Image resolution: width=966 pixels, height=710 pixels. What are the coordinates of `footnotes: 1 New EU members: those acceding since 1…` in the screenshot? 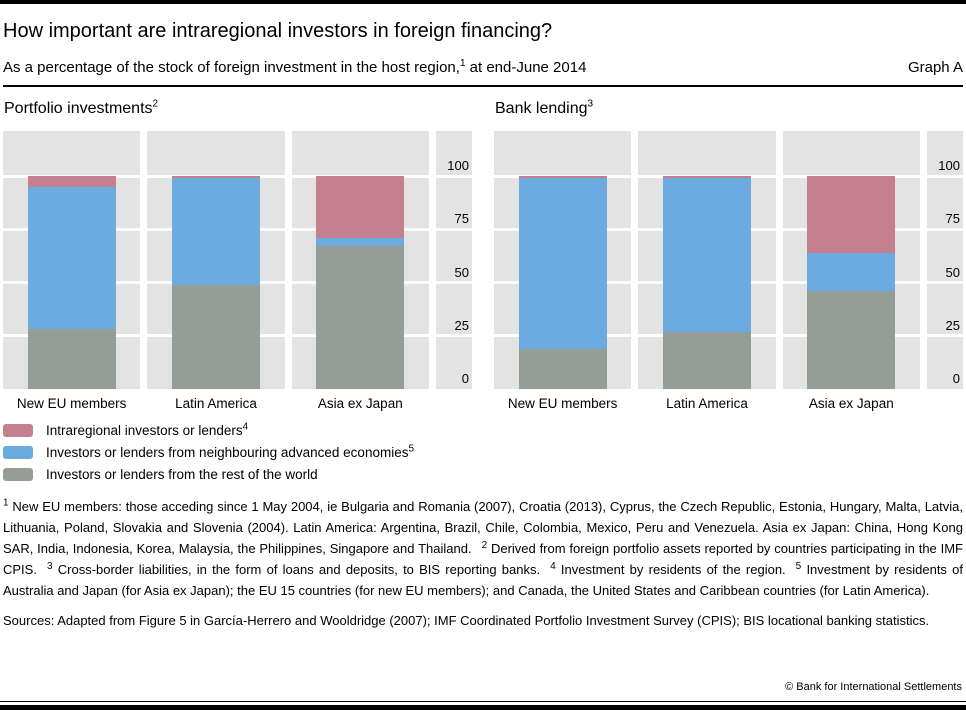 It's located at (483, 548).